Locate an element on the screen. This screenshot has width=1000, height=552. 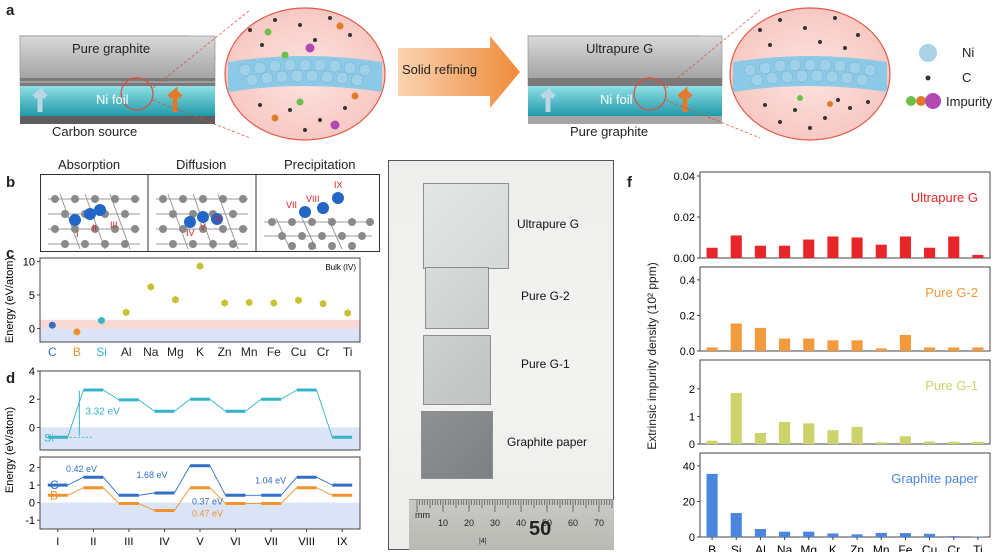
bar-Pure-G-1-Mg is located at coordinates (809, 433).